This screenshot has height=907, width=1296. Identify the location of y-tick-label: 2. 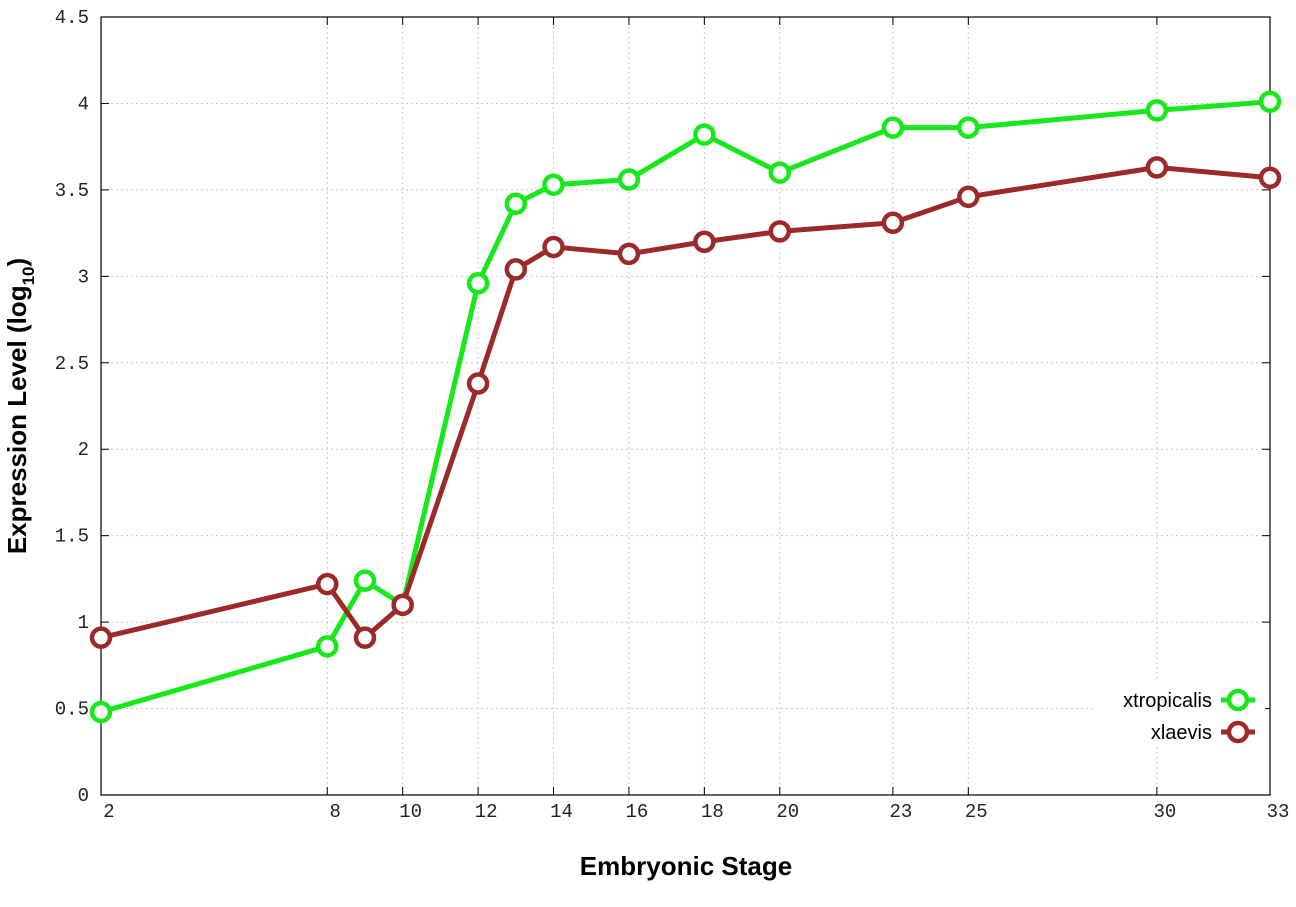
(83, 450).